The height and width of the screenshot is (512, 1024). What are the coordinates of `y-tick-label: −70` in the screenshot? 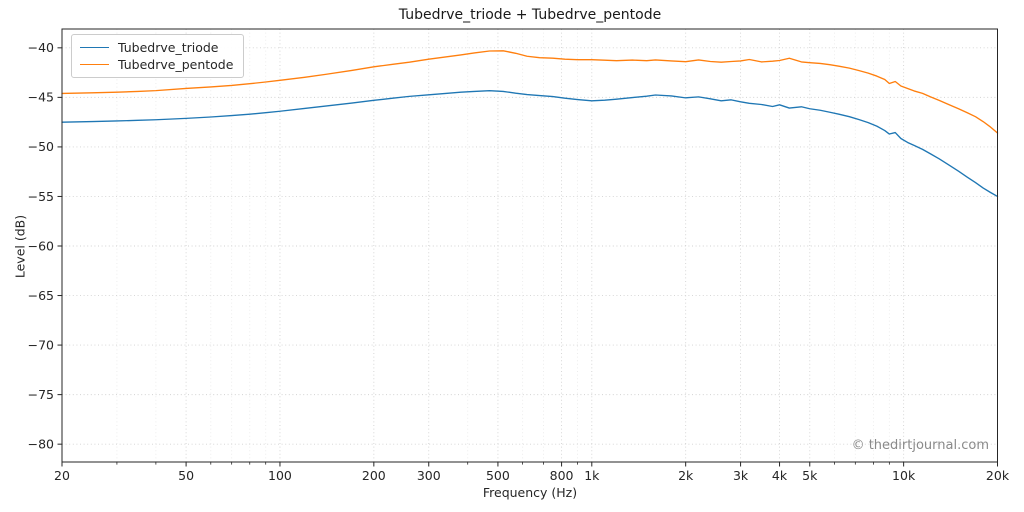 It's located at (41, 344).